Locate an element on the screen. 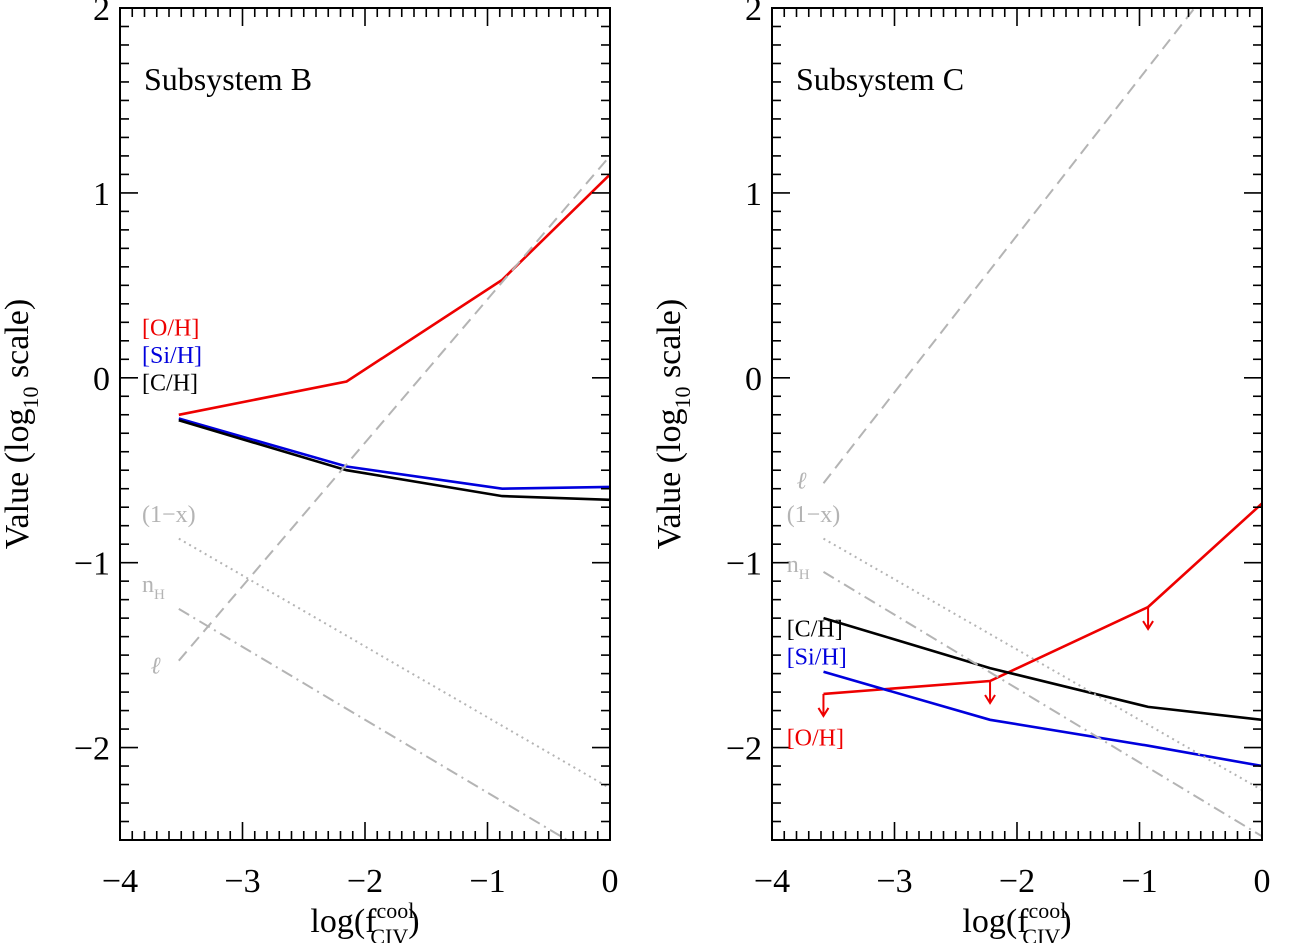 This screenshot has width=1292, height=943. panel-title: Subsystem C is located at coordinates (880, 79).